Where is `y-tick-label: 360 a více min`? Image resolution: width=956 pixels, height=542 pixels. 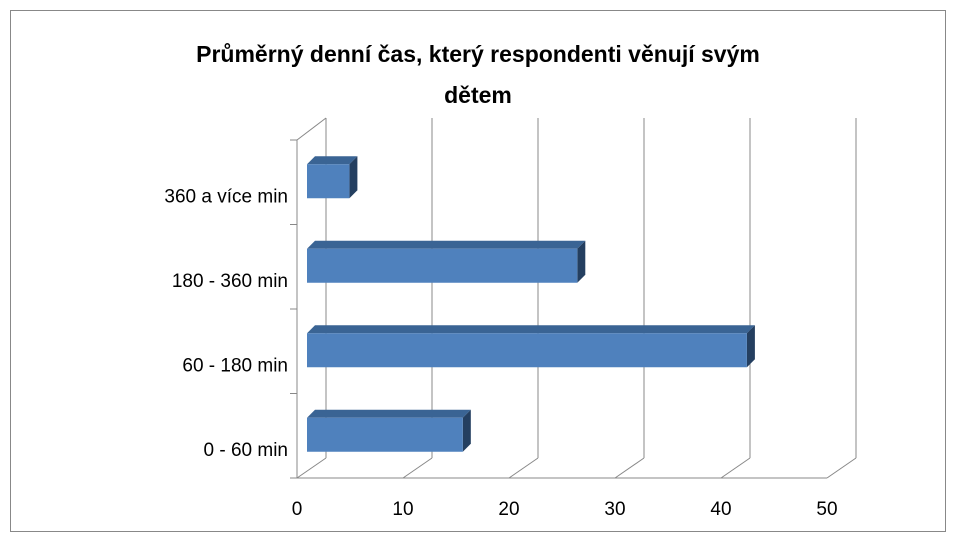
y-tick-label: 360 a více min is located at coordinates (226, 196).